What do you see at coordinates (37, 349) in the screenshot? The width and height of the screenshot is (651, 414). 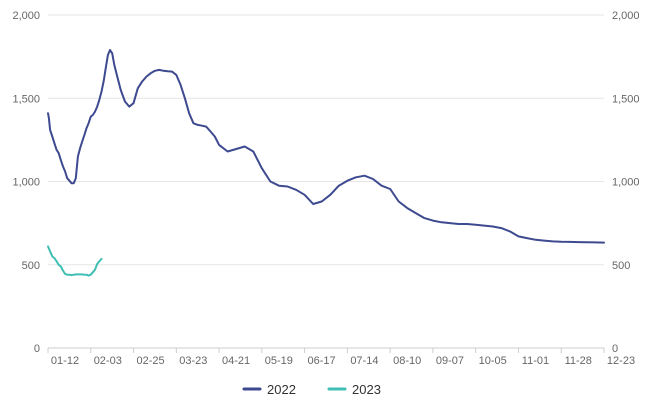 I see `y-tick-label-left: 0` at bounding box center [37, 349].